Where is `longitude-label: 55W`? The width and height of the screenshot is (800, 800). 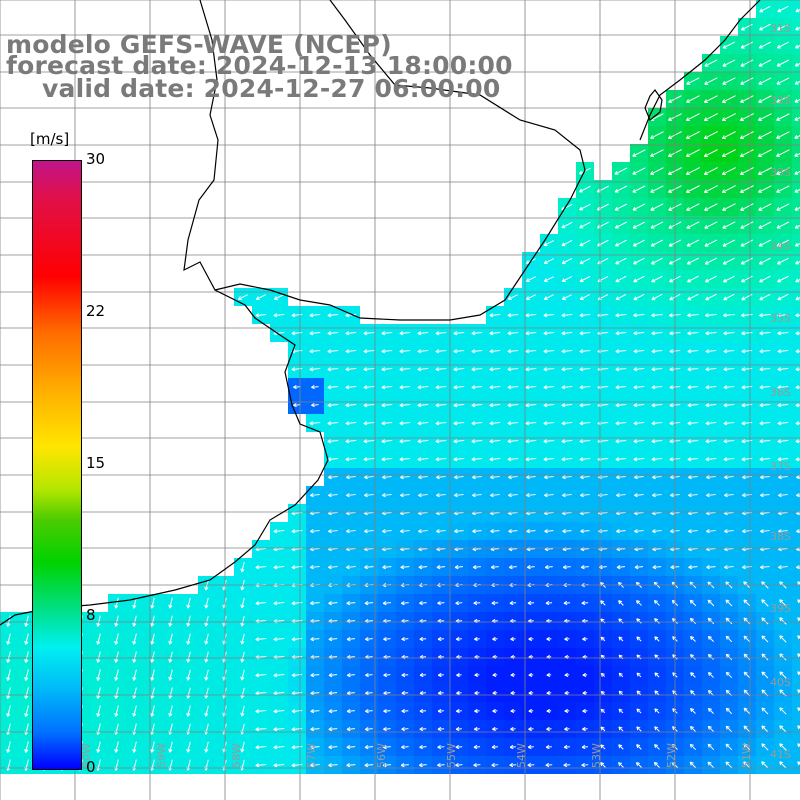
longitude-label: 55W is located at coordinates (451, 755).